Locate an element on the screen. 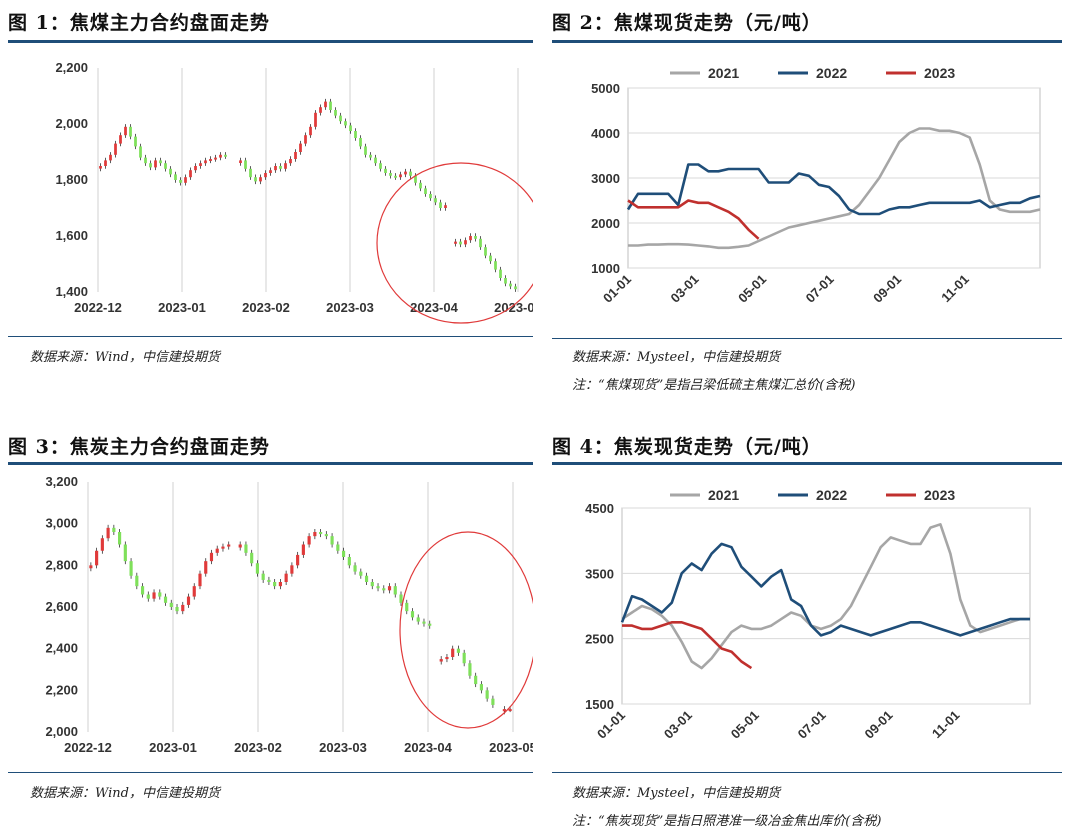  figure-3-source: 数据来源：Wind，中信建投期货 is located at coordinates (125, 793).